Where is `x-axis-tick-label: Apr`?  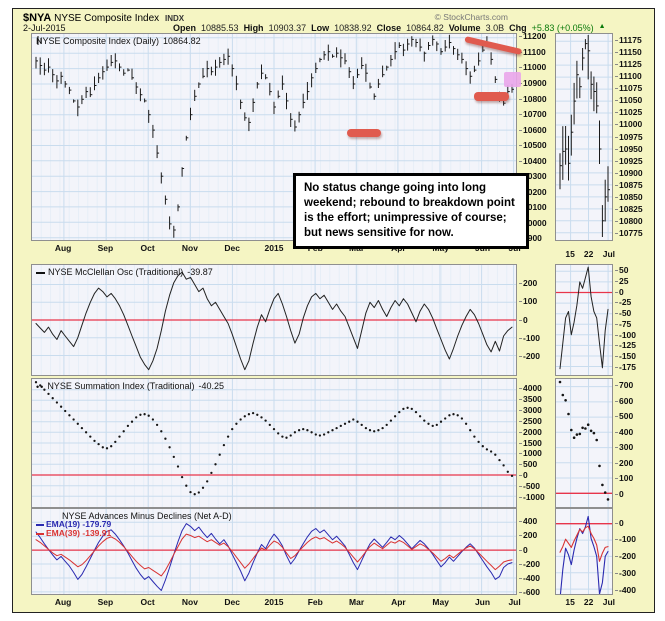
x-axis-tick-label: Apr is located at coordinates (398, 602).